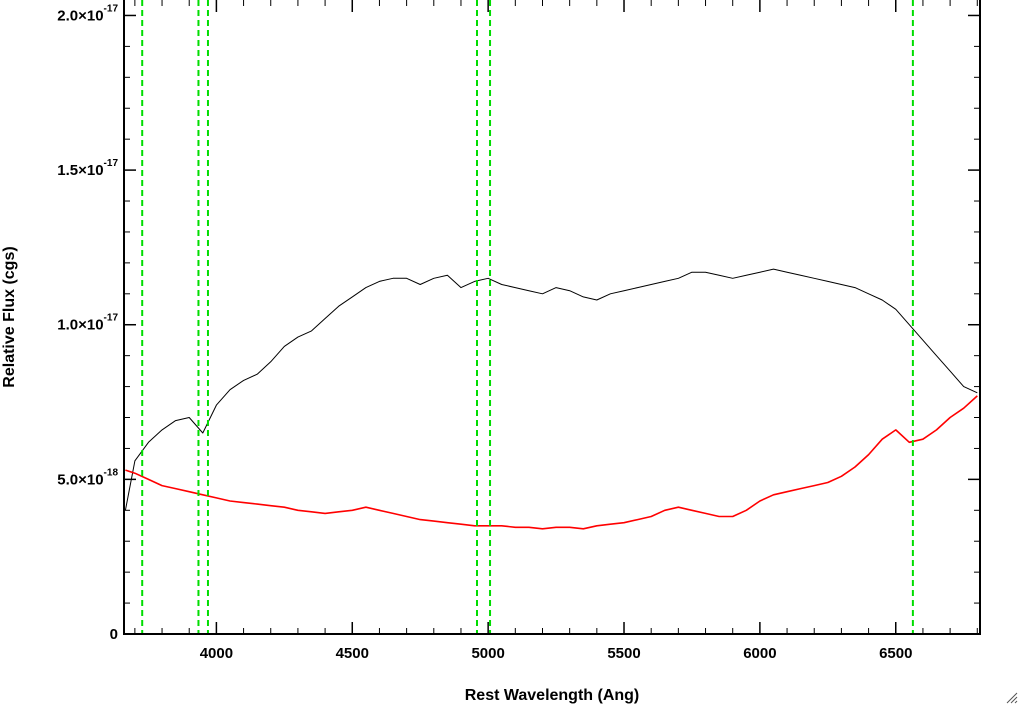 The image size is (1020, 706). What do you see at coordinates (895, 653) in the screenshot?
I see `x-tick-label: 6500` at bounding box center [895, 653].